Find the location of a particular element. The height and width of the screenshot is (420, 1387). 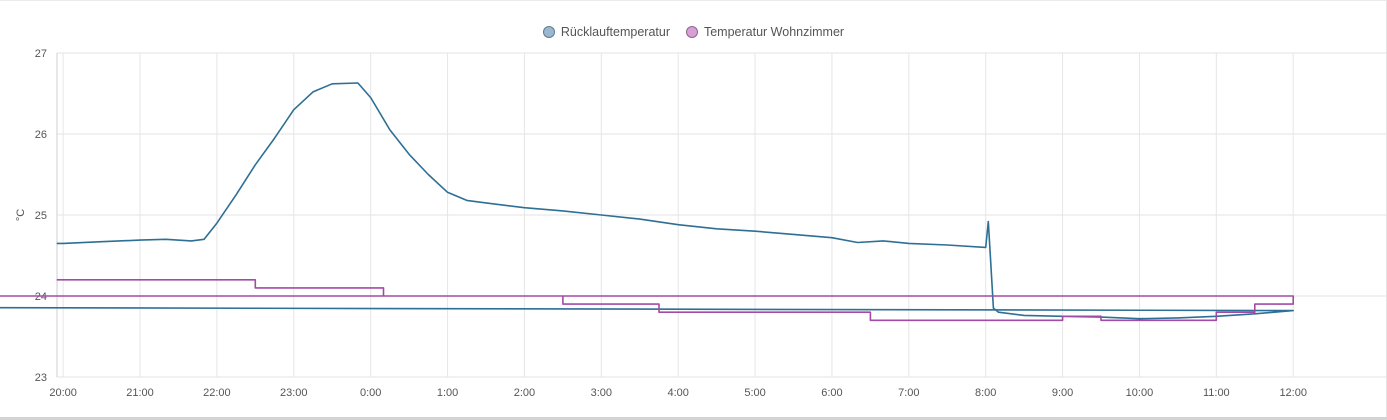

x-tick-label: 23:00 is located at coordinates (294, 393).